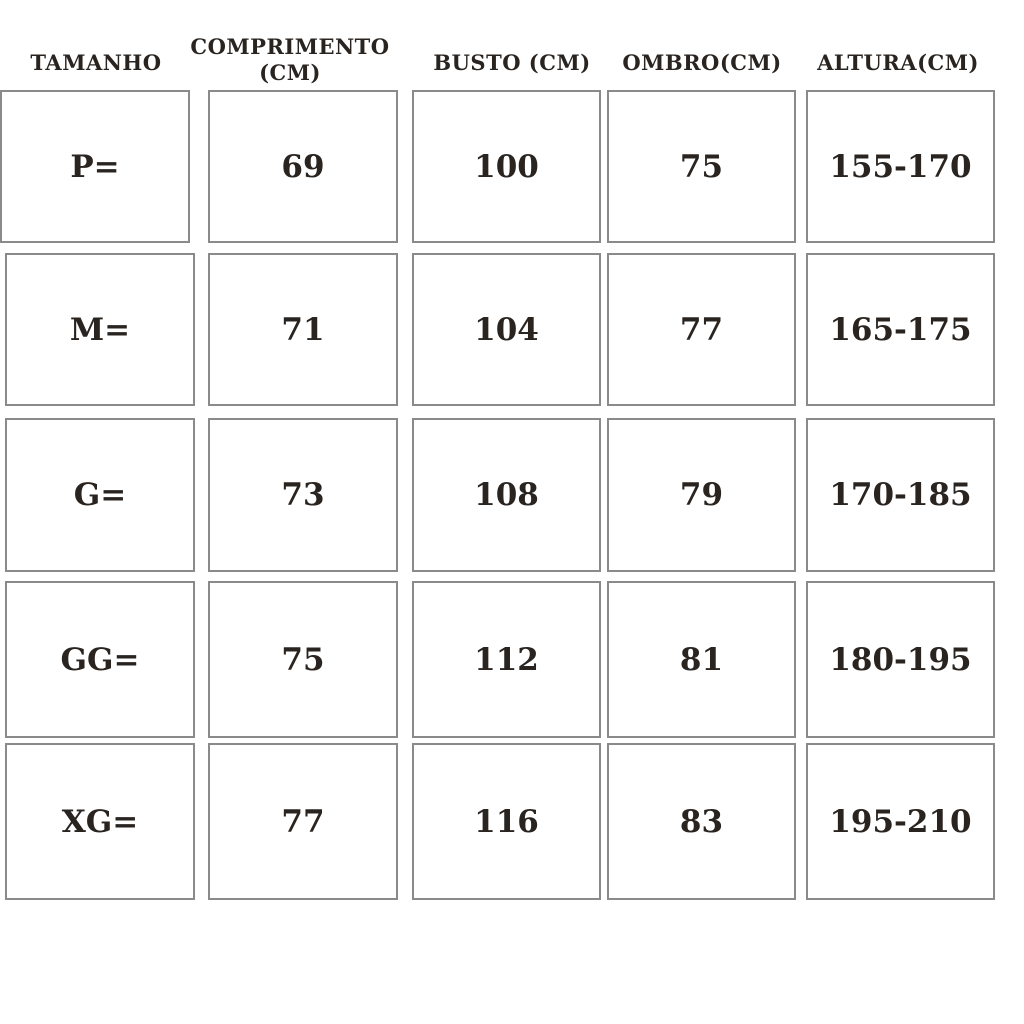 The image size is (1024, 1024). I want to click on cell-value: 71, so click(303, 329).